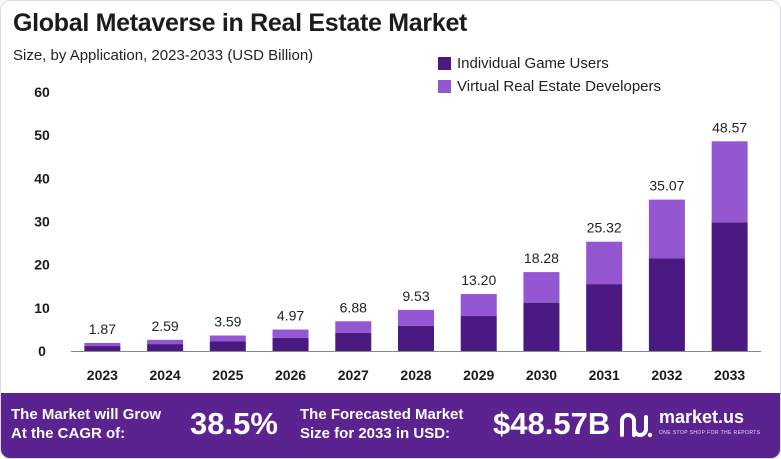 Image resolution: width=781 pixels, height=459 pixels. Describe the element at coordinates (552, 423) in the screenshot. I see `forecast-value: $48.57B` at that location.